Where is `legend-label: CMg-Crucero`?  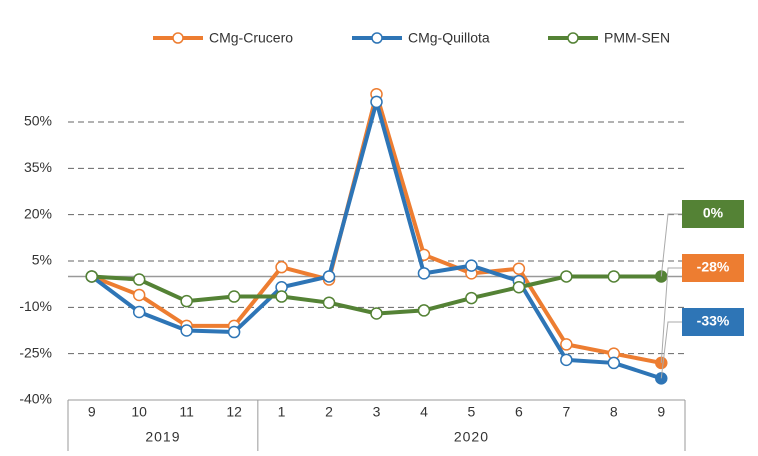 legend-label: CMg-Crucero is located at coordinates (251, 38).